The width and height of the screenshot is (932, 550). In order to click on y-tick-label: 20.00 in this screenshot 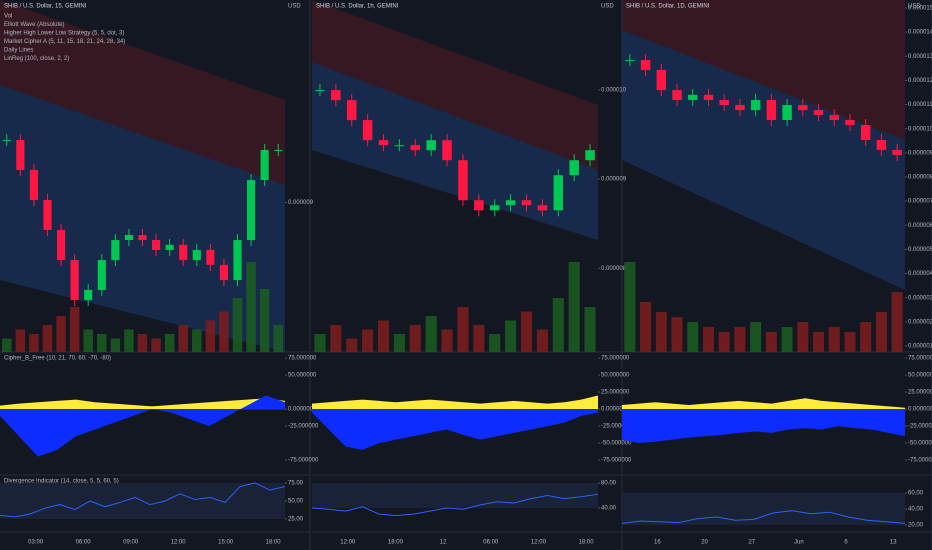, I will do `click(916, 526)`.